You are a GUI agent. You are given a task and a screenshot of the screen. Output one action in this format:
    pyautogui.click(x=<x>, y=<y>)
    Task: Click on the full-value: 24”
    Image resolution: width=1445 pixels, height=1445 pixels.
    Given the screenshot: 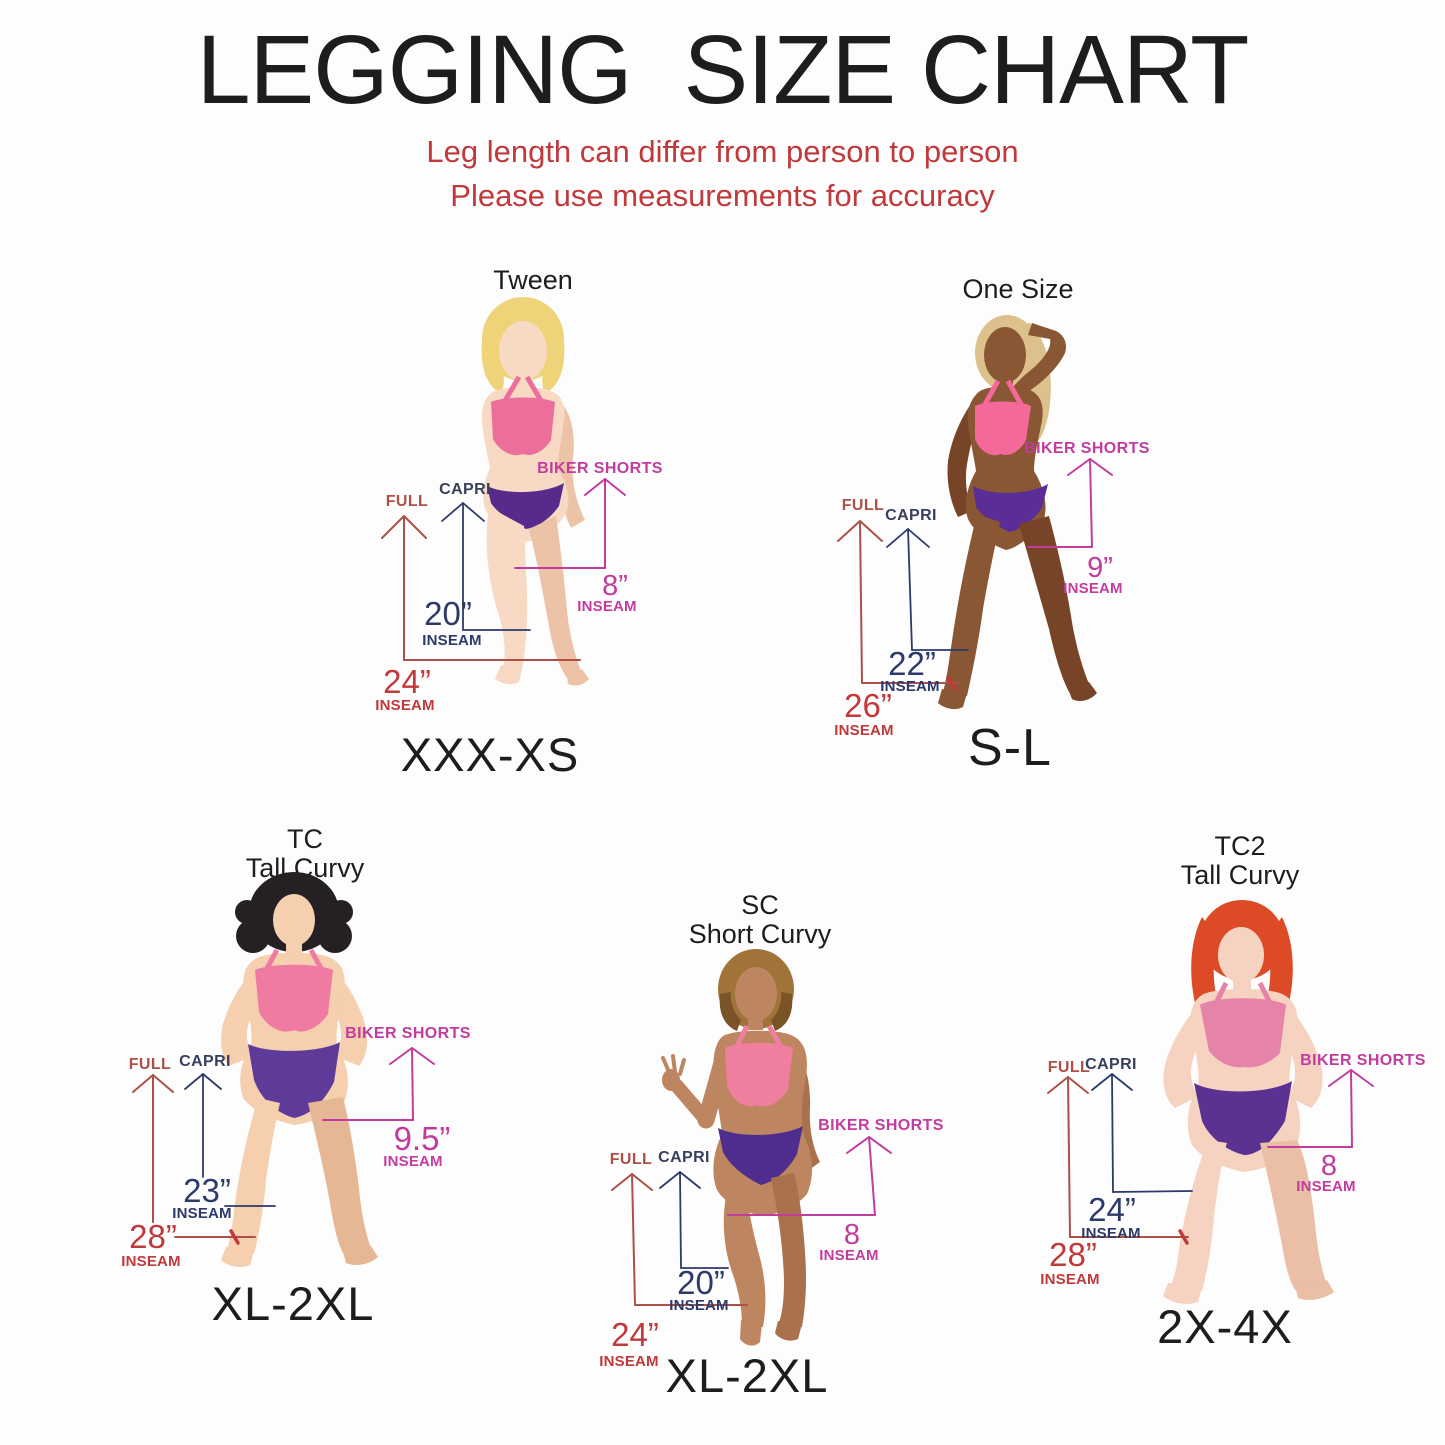 What is the action you would take?
    pyautogui.click(x=407, y=681)
    